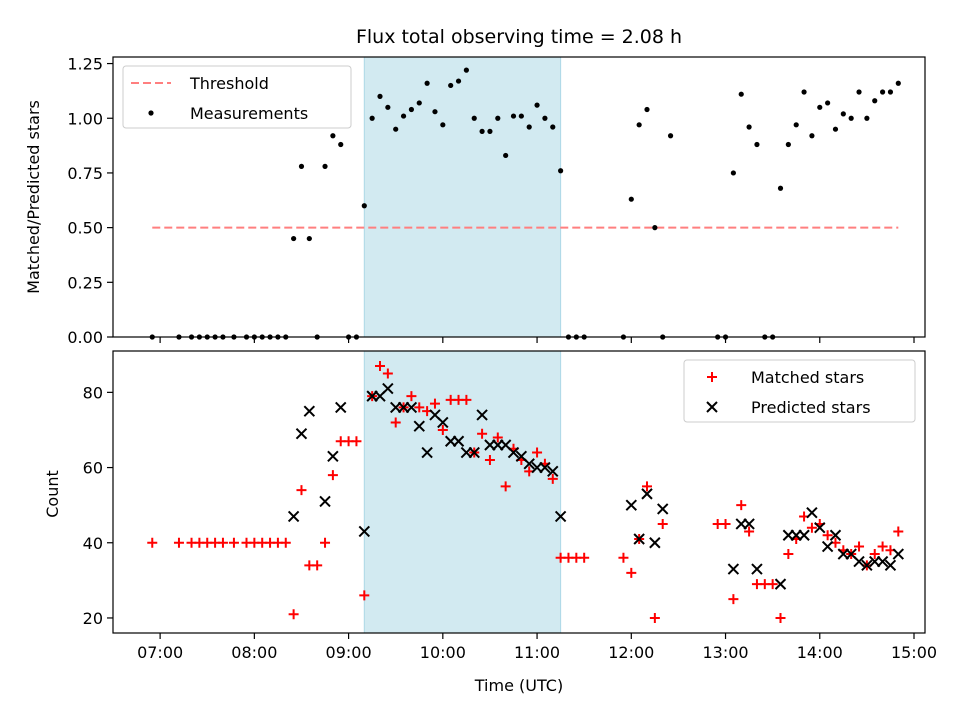 This screenshot has width=960, height=720. Describe the element at coordinates (712, 377) in the screenshot. I see `bottom-legend-entry-matched-stars-marker` at that location.